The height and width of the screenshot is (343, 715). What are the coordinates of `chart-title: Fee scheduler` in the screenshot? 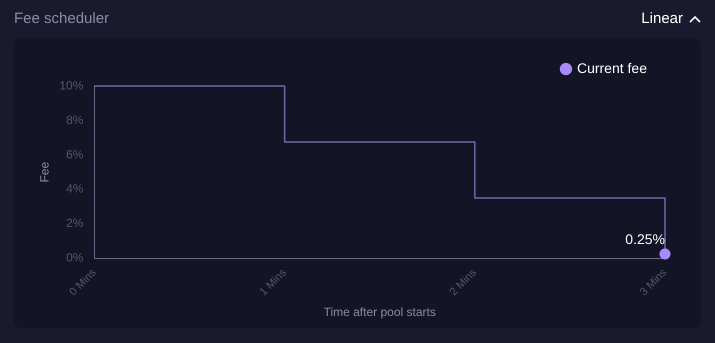 It's located at (62, 18).